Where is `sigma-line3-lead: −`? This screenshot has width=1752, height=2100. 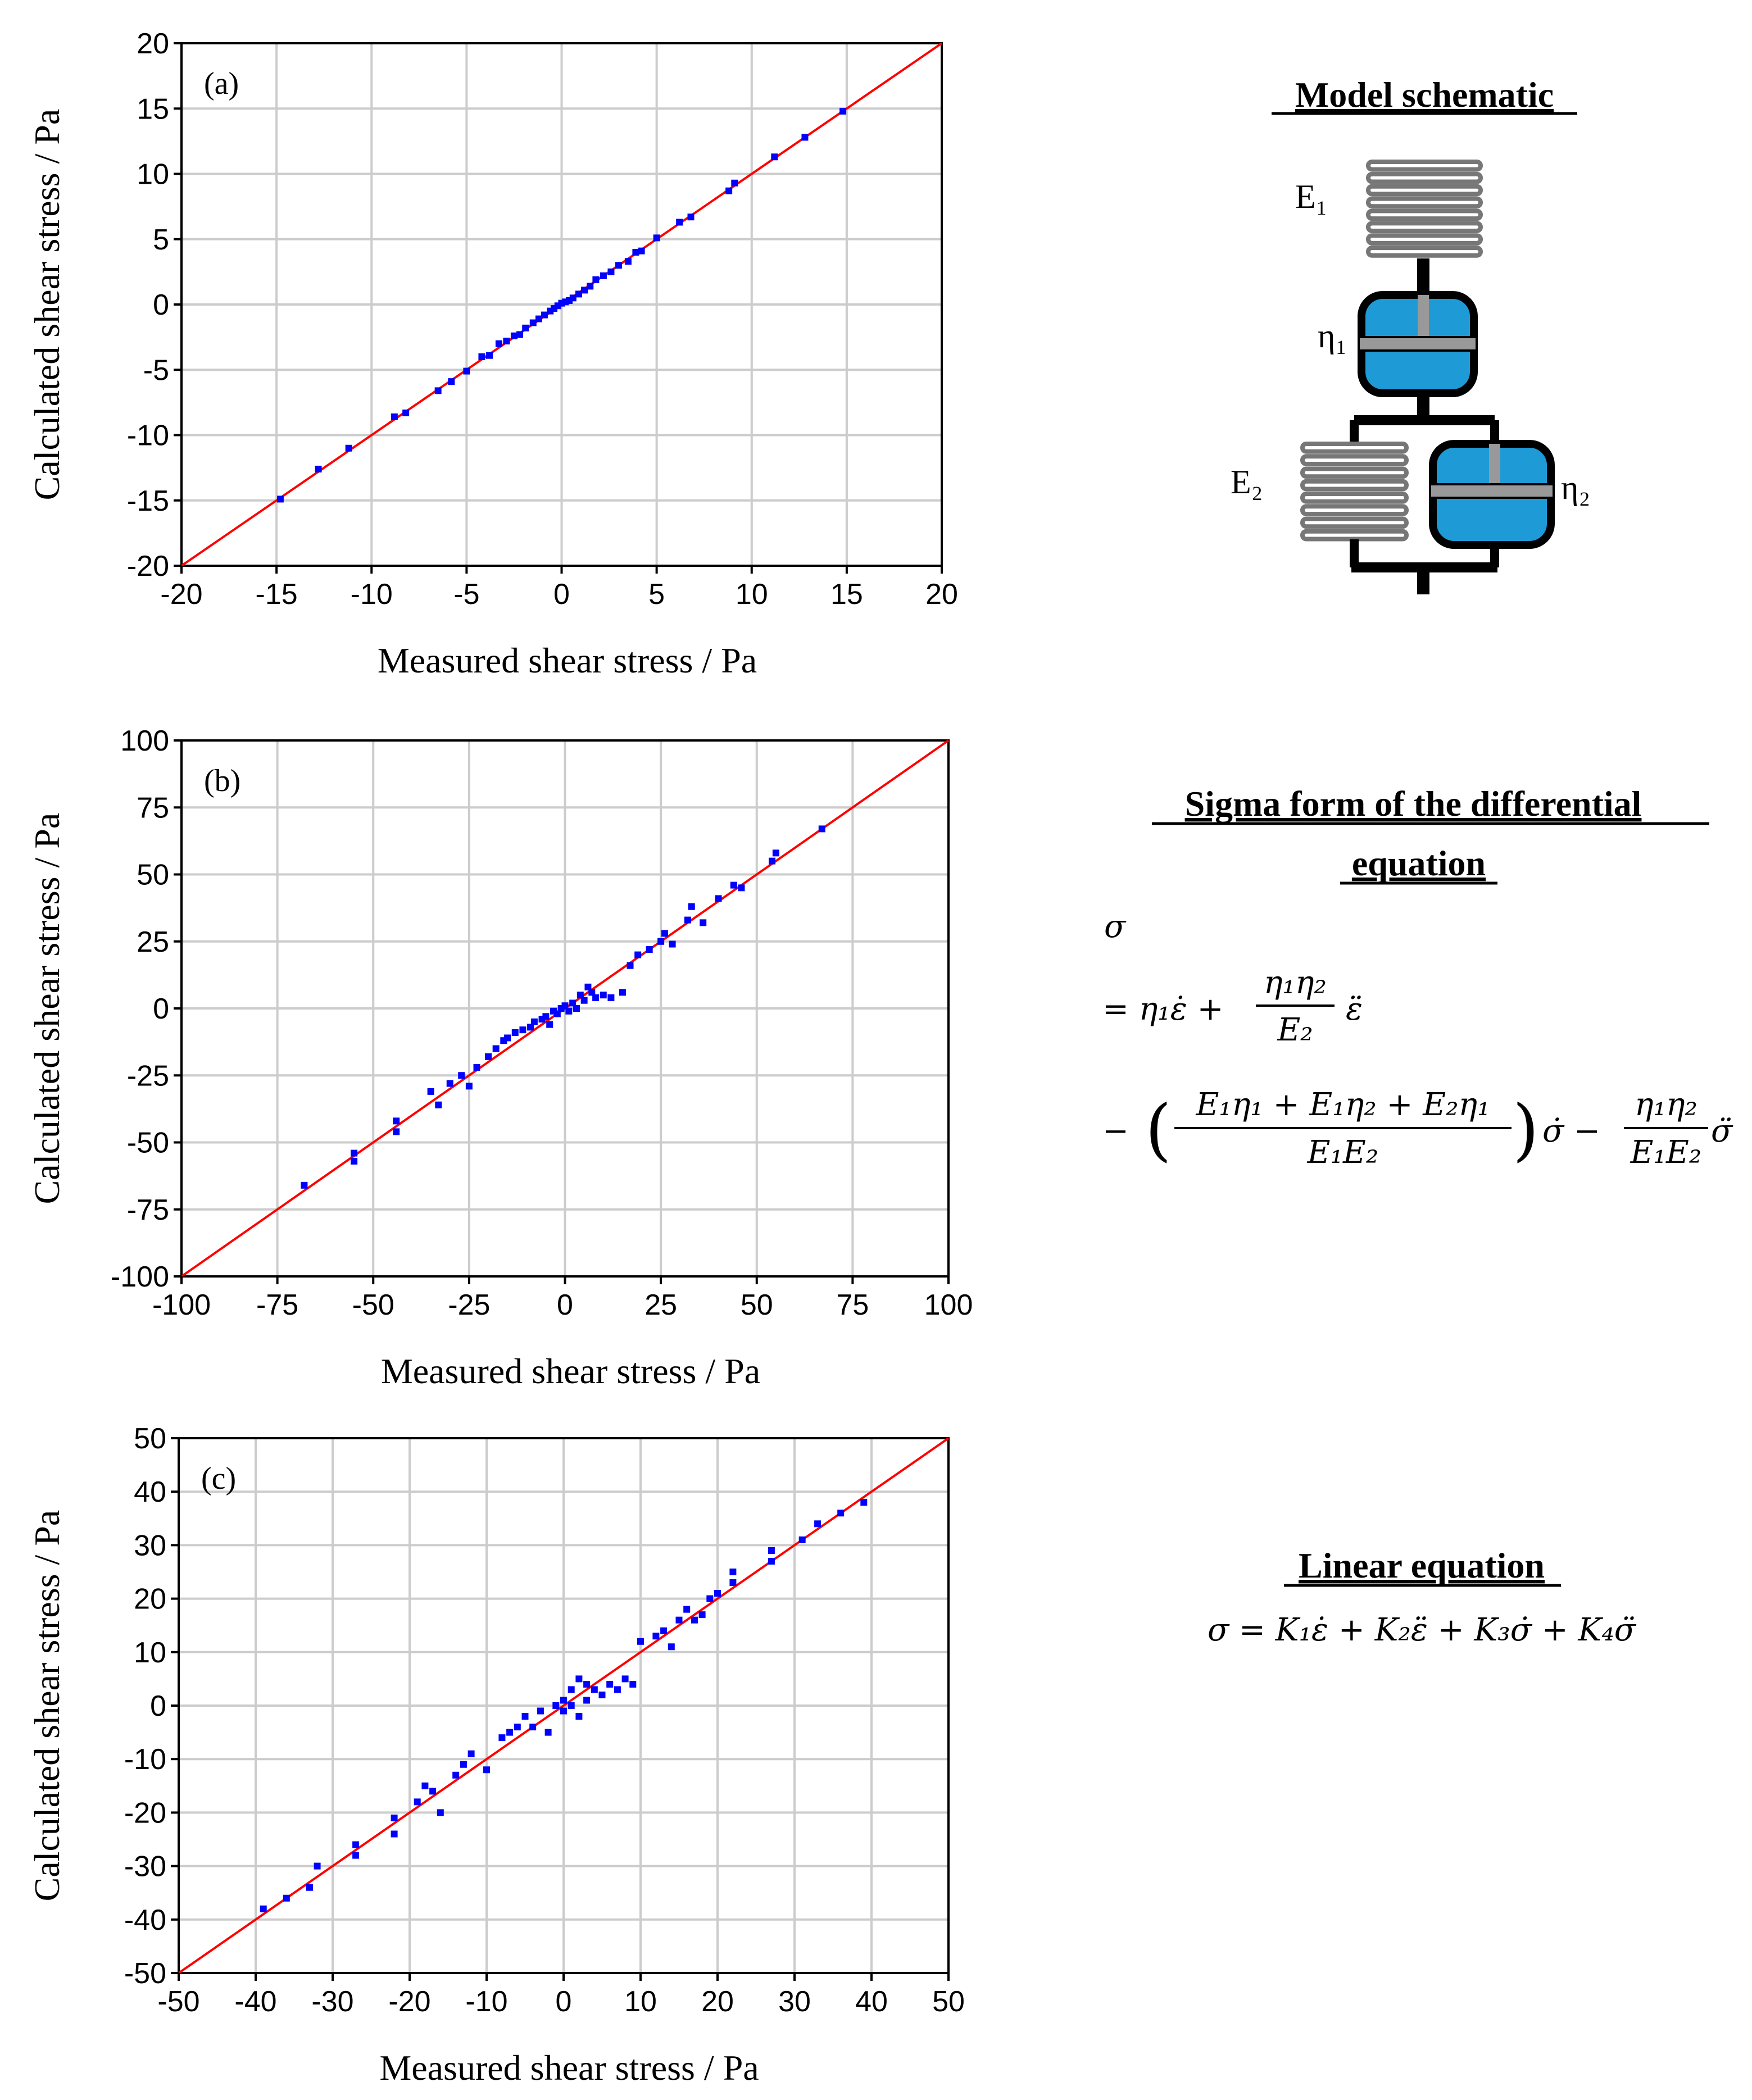 sigma-line3-lead: − is located at coordinates (1115, 1131).